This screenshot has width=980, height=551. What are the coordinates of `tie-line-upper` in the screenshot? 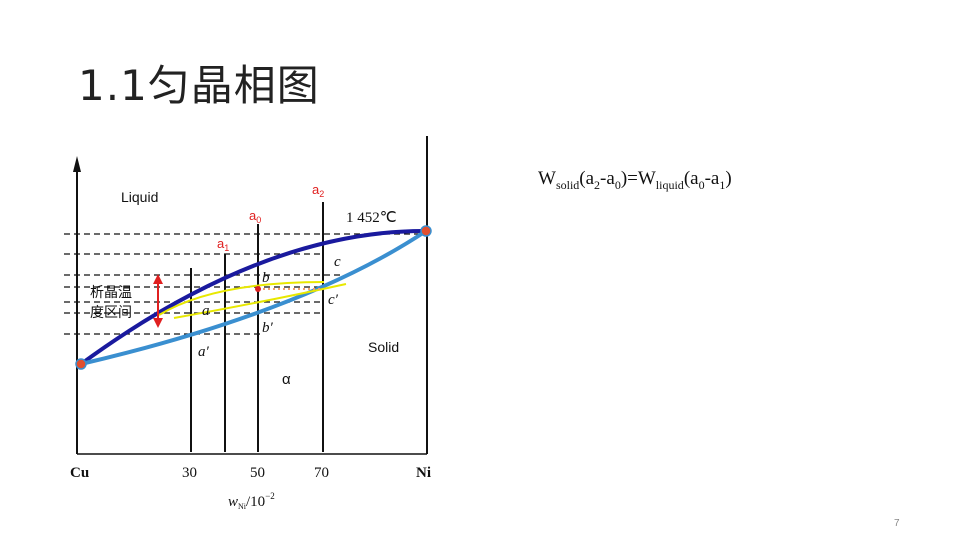 It's located at (241, 298).